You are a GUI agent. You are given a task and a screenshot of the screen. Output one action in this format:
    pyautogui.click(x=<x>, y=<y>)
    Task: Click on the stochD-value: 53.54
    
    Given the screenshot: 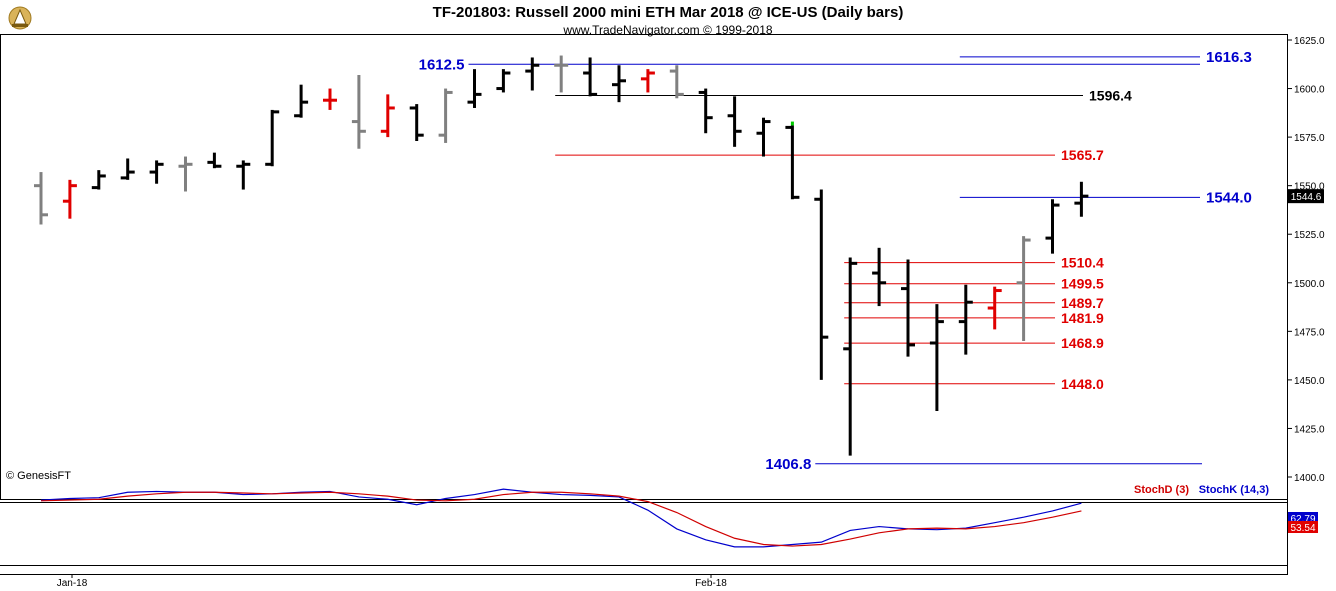 What is the action you would take?
    pyautogui.click(x=1302, y=528)
    